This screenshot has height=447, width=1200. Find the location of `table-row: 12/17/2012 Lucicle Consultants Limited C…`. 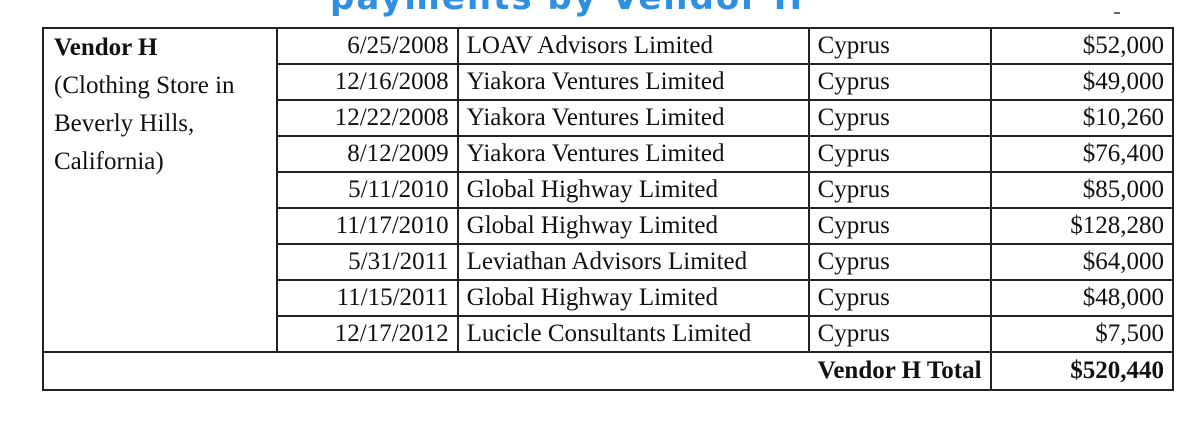

table-row: 12/17/2012 Lucicle Consultants Limited C… is located at coordinates (609, 334).